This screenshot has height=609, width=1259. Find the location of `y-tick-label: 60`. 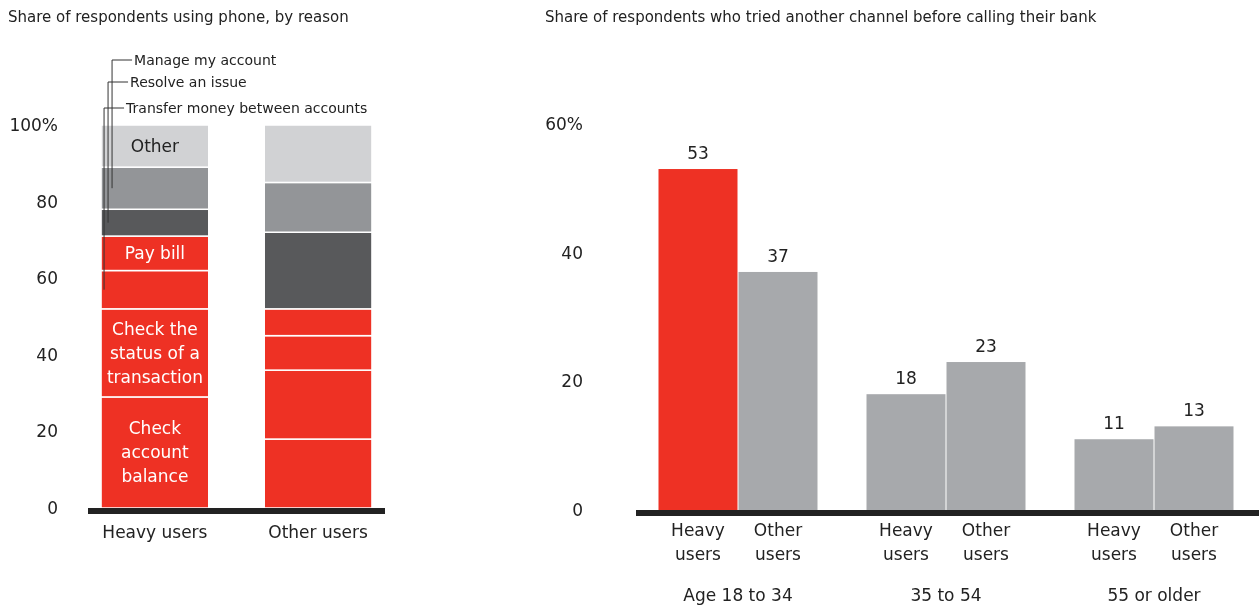

y-tick-label: 60 is located at coordinates (47, 278).